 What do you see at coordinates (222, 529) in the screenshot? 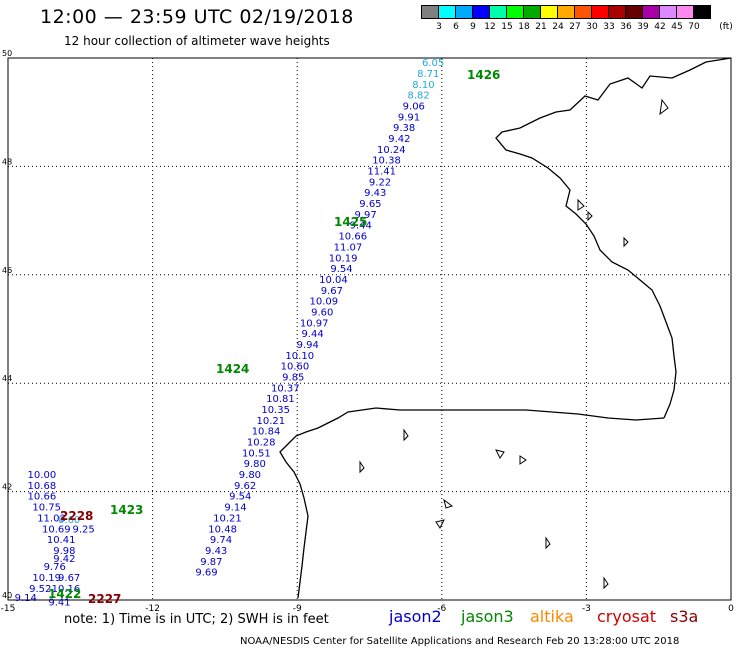
I see `wave-height-point: 10.48` at bounding box center [222, 529].